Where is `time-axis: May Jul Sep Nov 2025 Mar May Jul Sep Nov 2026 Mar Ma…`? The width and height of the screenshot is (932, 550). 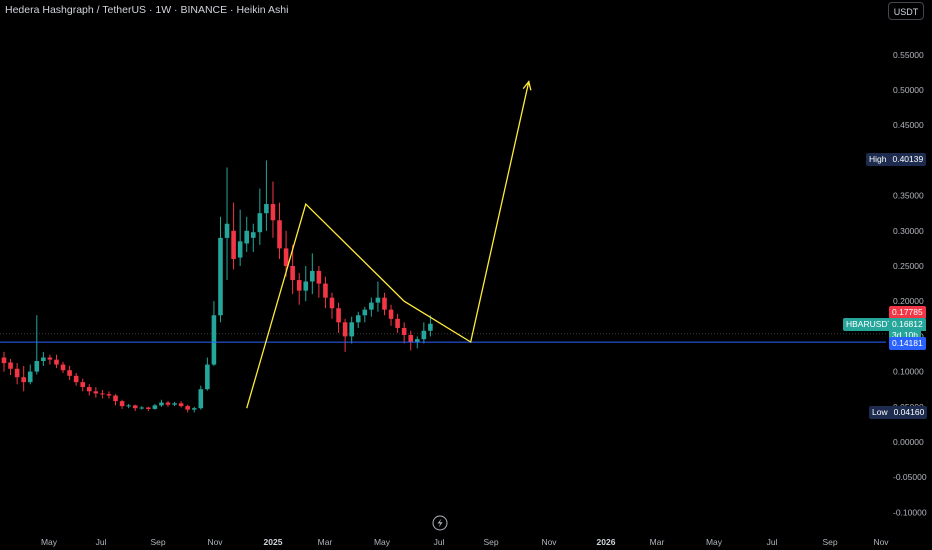 time-axis: May Jul Sep Nov 2025 Mar May Jul Sep Nov 2026 Mar Ma… is located at coordinates (465, 542).